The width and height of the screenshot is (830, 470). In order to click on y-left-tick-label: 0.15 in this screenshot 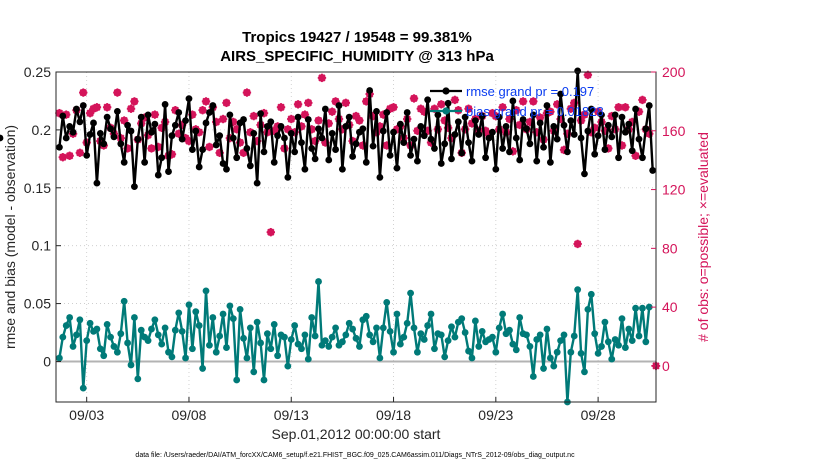, I will do `click(37, 188)`.